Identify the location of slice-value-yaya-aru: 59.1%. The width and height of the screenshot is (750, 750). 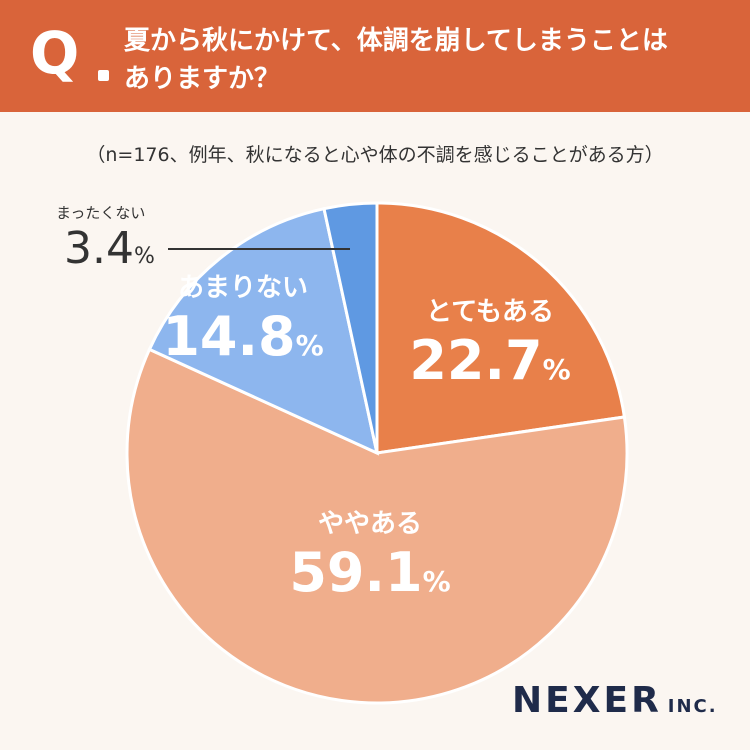
(370, 572).